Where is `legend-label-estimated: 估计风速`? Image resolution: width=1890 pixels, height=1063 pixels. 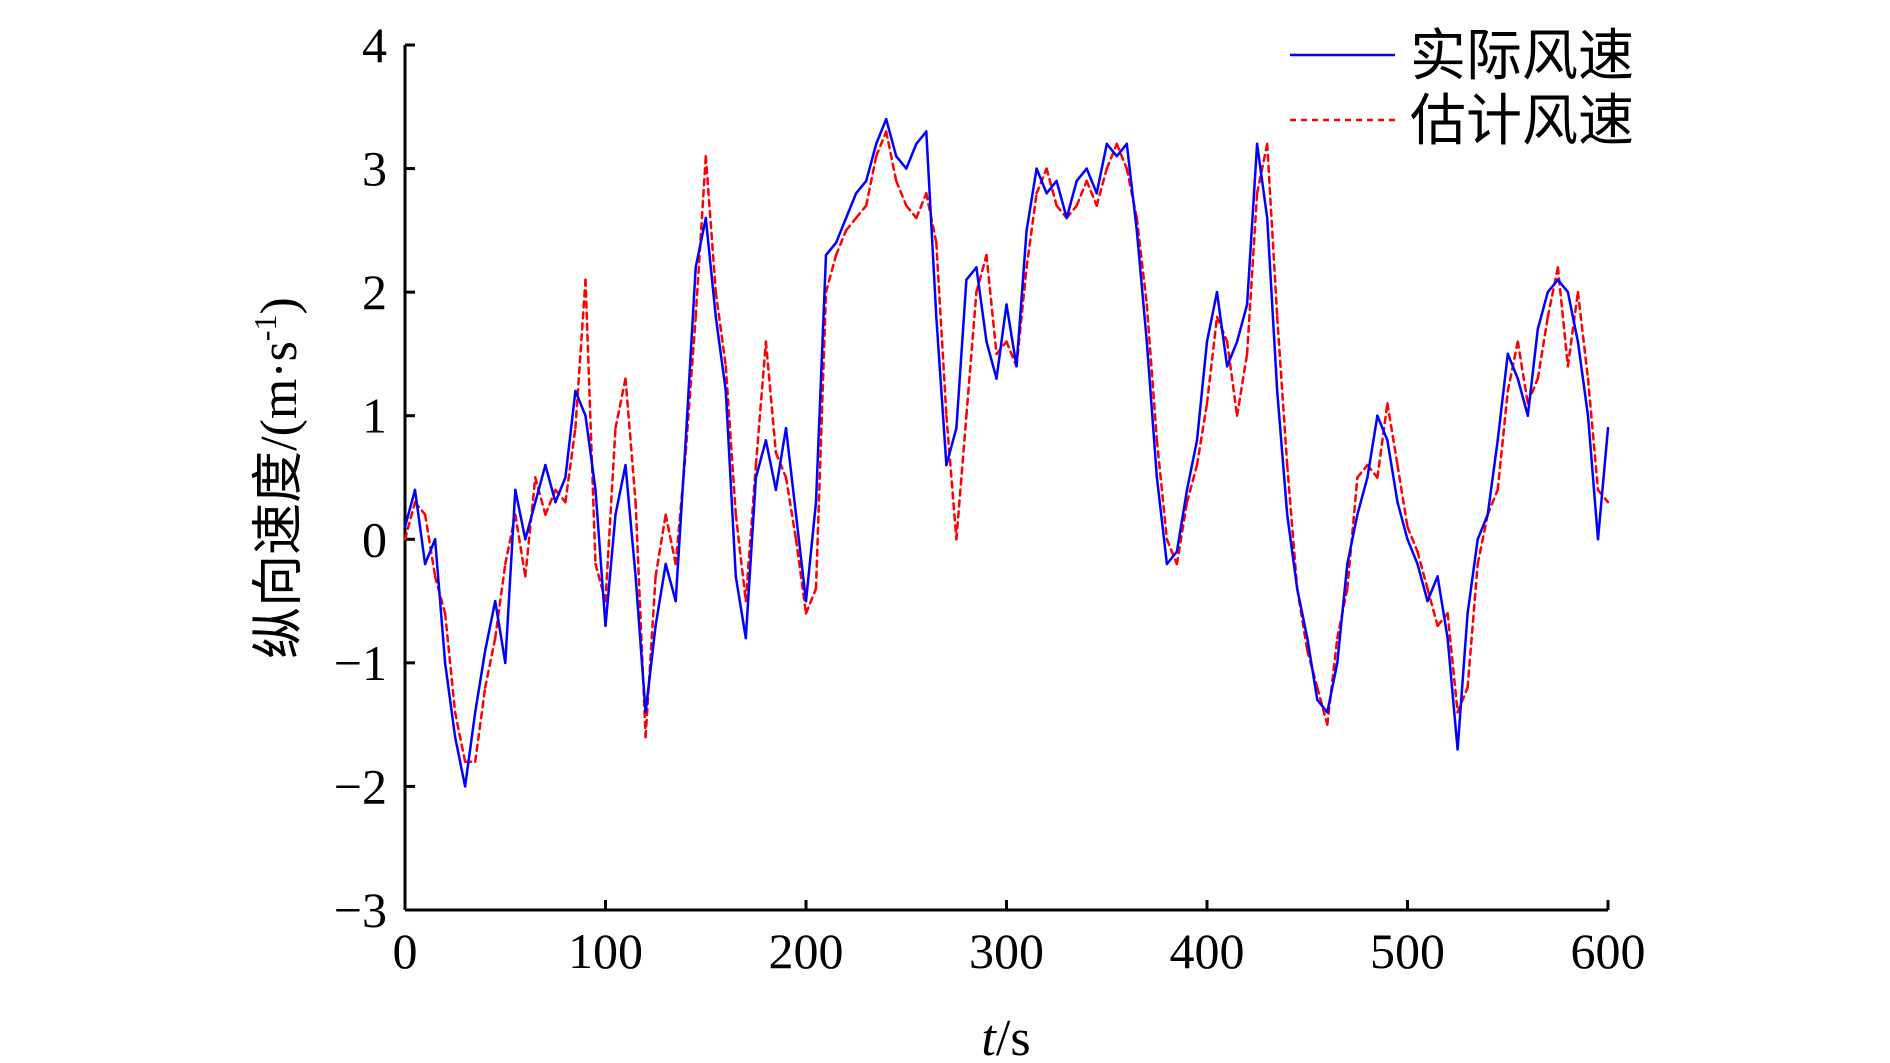 legend-label-estimated: 估计风速 is located at coordinates (1522, 121).